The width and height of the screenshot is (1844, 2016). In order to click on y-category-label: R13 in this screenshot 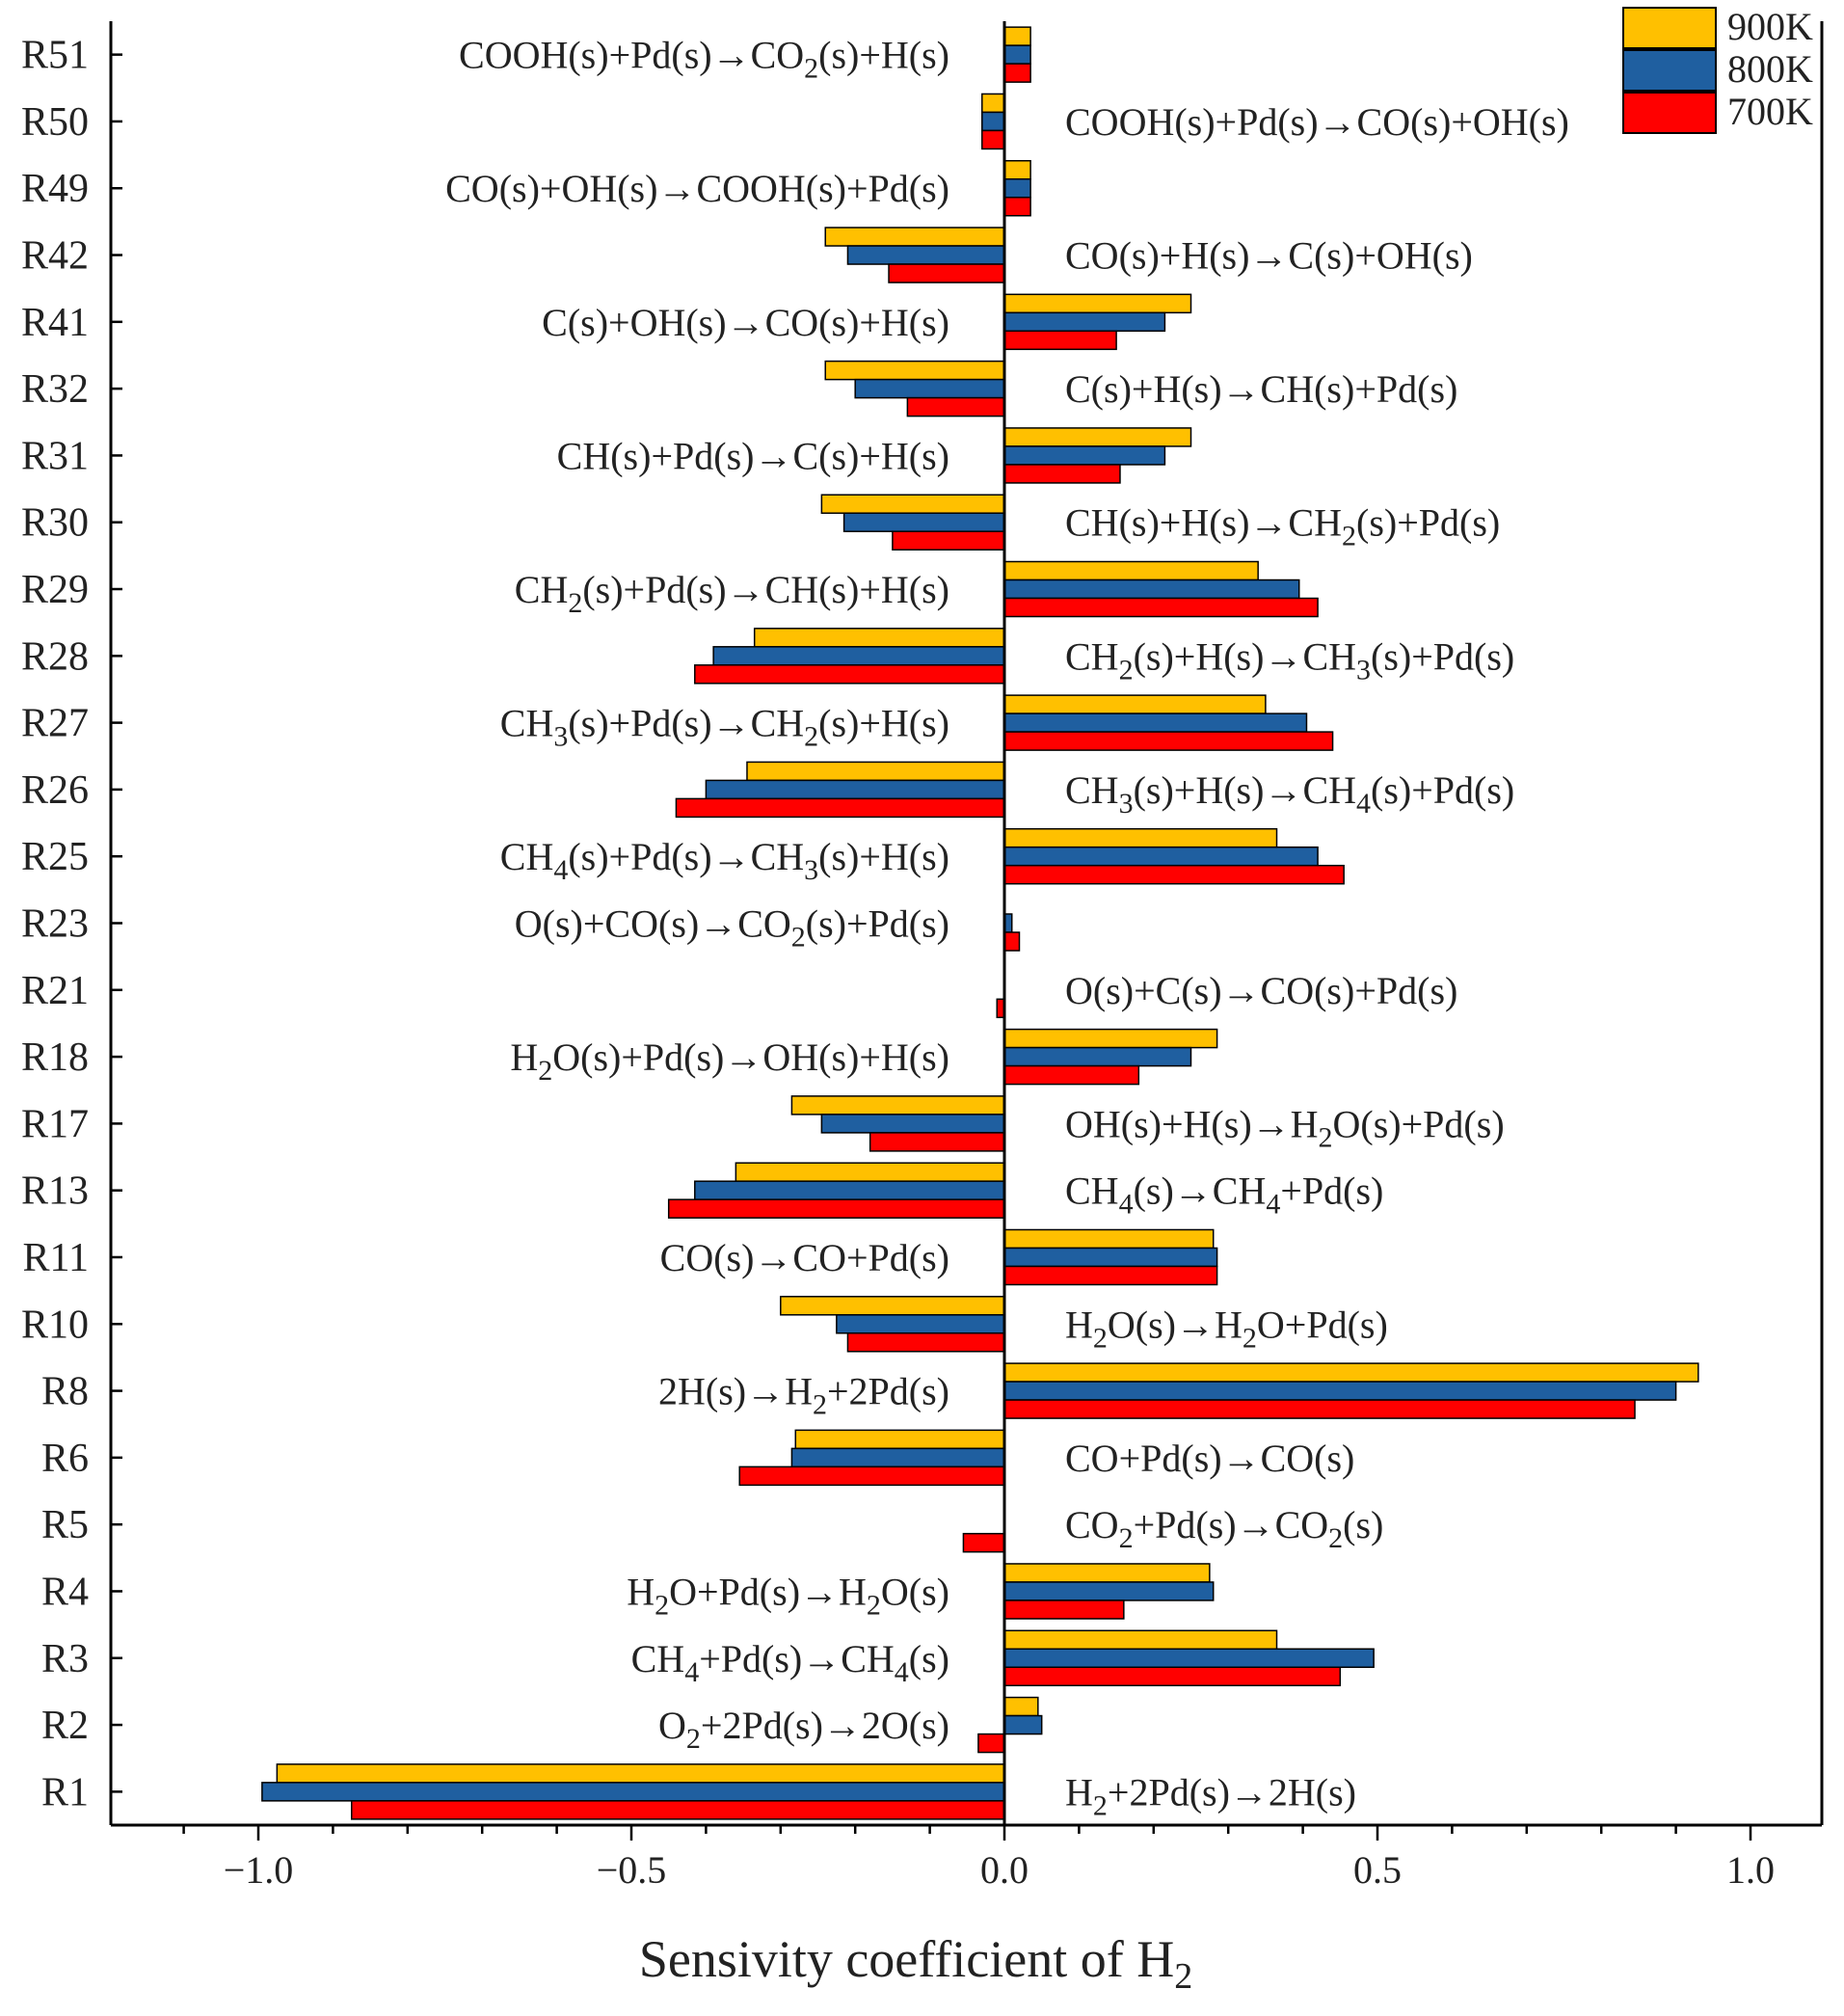, I will do `click(55, 1191)`.